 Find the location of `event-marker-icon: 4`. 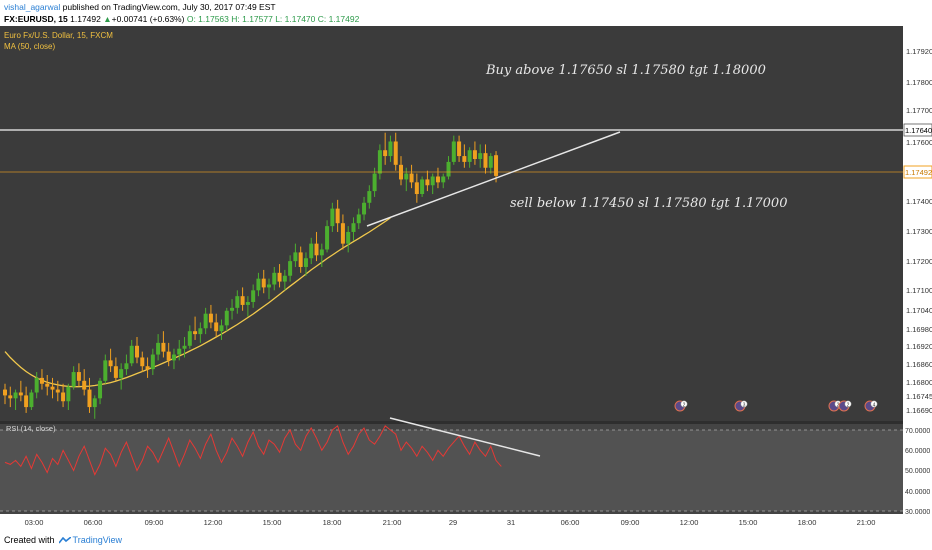

event-marker-icon: 4 is located at coordinates (871, 406).